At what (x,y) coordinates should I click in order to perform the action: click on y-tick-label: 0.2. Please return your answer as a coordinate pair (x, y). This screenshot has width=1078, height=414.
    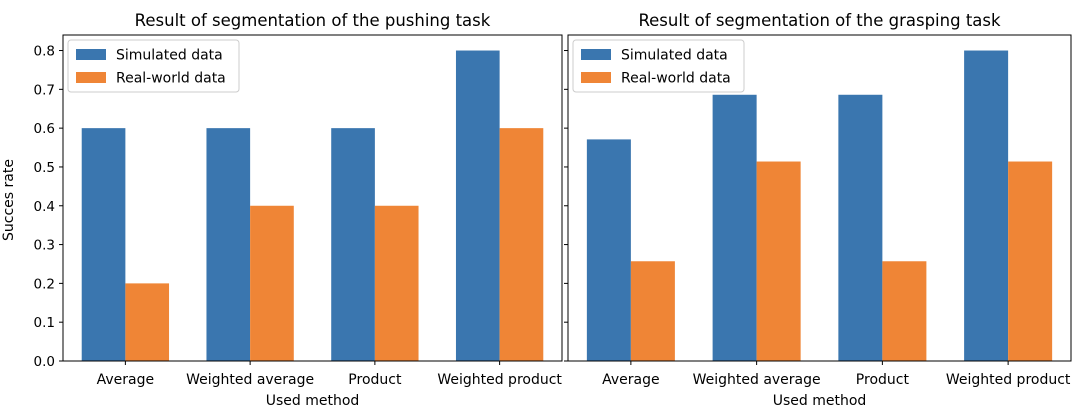
    Looking at the image, I should click on (44, 284).